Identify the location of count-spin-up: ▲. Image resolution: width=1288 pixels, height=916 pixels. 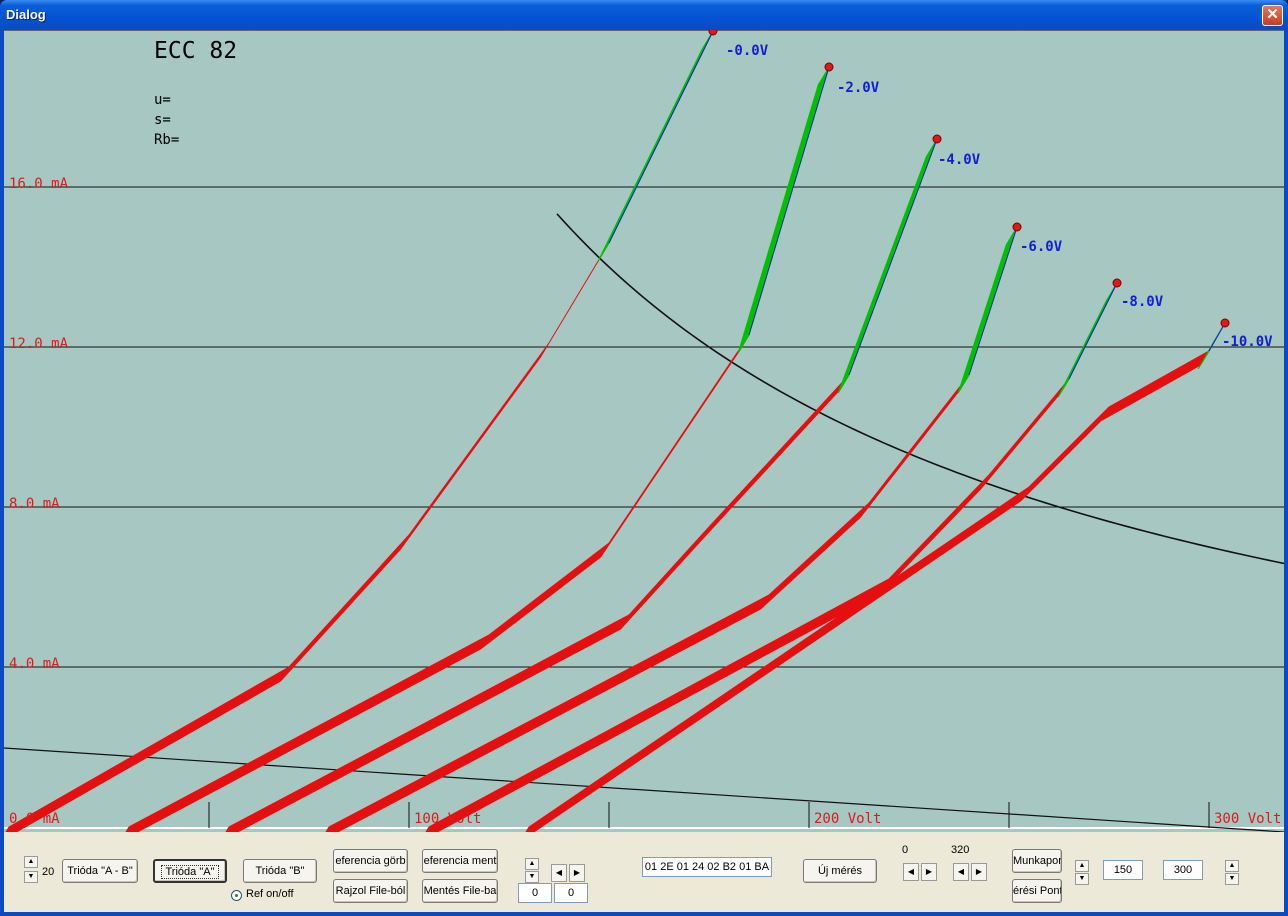
(31, 862).